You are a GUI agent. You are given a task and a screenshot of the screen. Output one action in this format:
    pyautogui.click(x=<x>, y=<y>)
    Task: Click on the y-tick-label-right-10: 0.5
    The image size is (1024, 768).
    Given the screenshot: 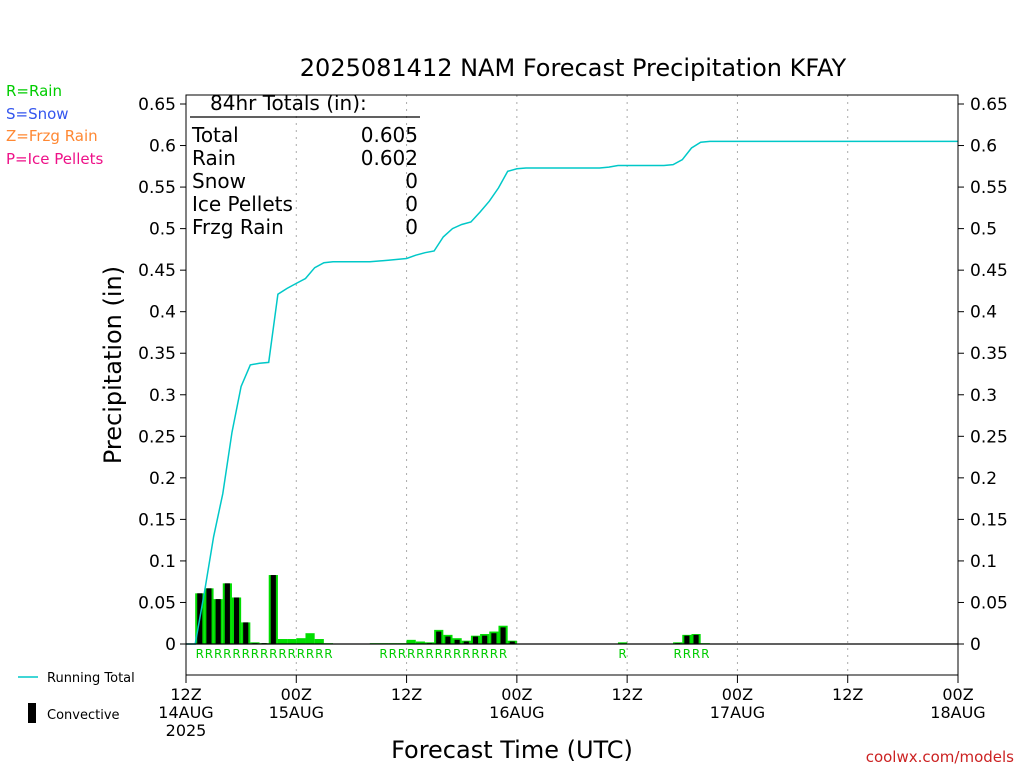 What is the action you would take?
    pyautogui.click(x=983, y=230)
    